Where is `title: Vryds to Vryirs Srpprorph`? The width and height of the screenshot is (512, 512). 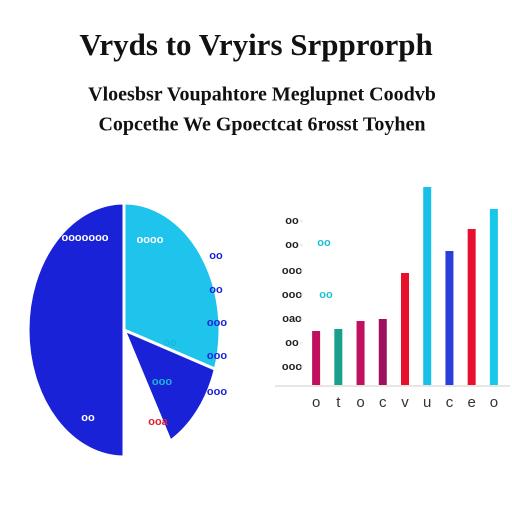 title: Vryds to Vryirs Srpprorph is located at coordinates (255, 44).